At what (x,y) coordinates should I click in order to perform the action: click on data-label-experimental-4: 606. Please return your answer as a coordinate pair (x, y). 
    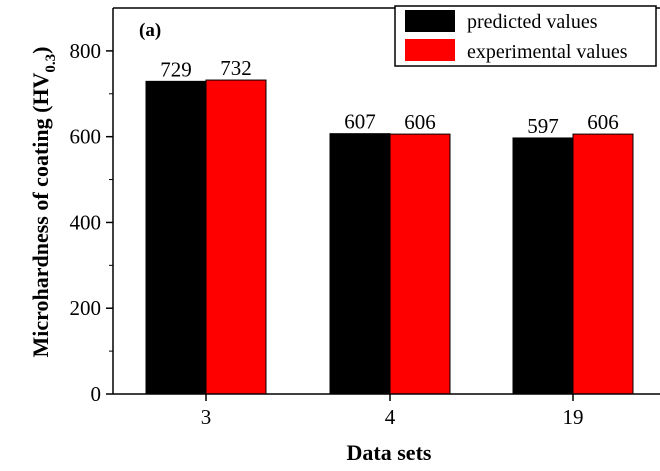
    Looking at the image, I should click on (420, 122).